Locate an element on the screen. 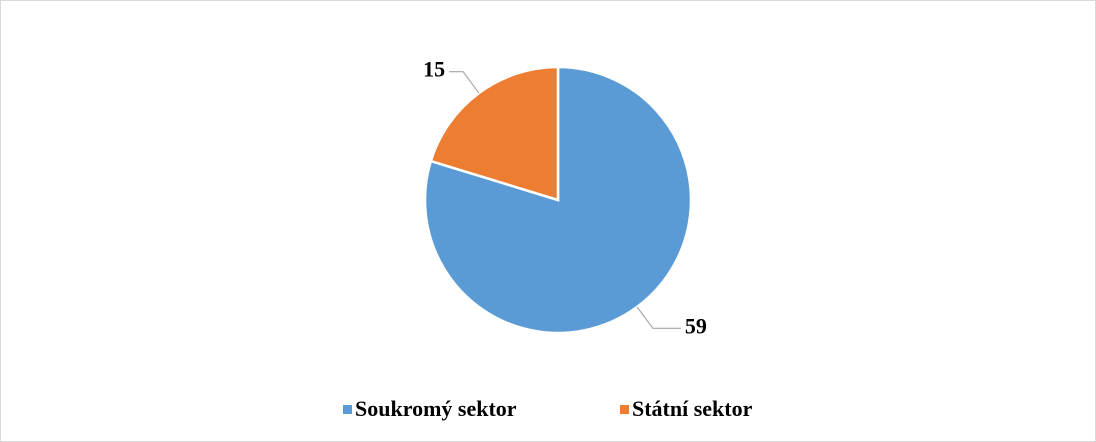 This screenshot has height=442, width=1096. legend-label: Státní sektor is located at coordinates (692, 408).